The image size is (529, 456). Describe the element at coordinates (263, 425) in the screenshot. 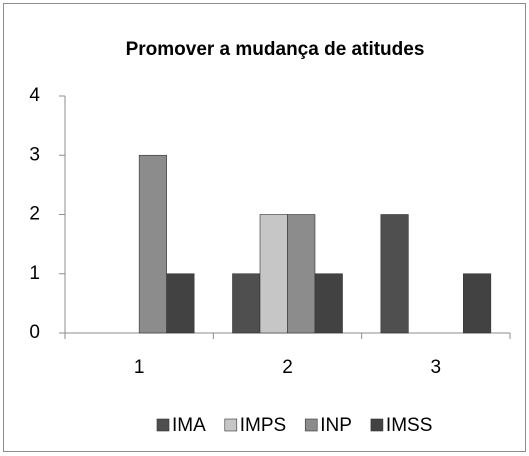

I see `legend-label: IMPS` at that location.